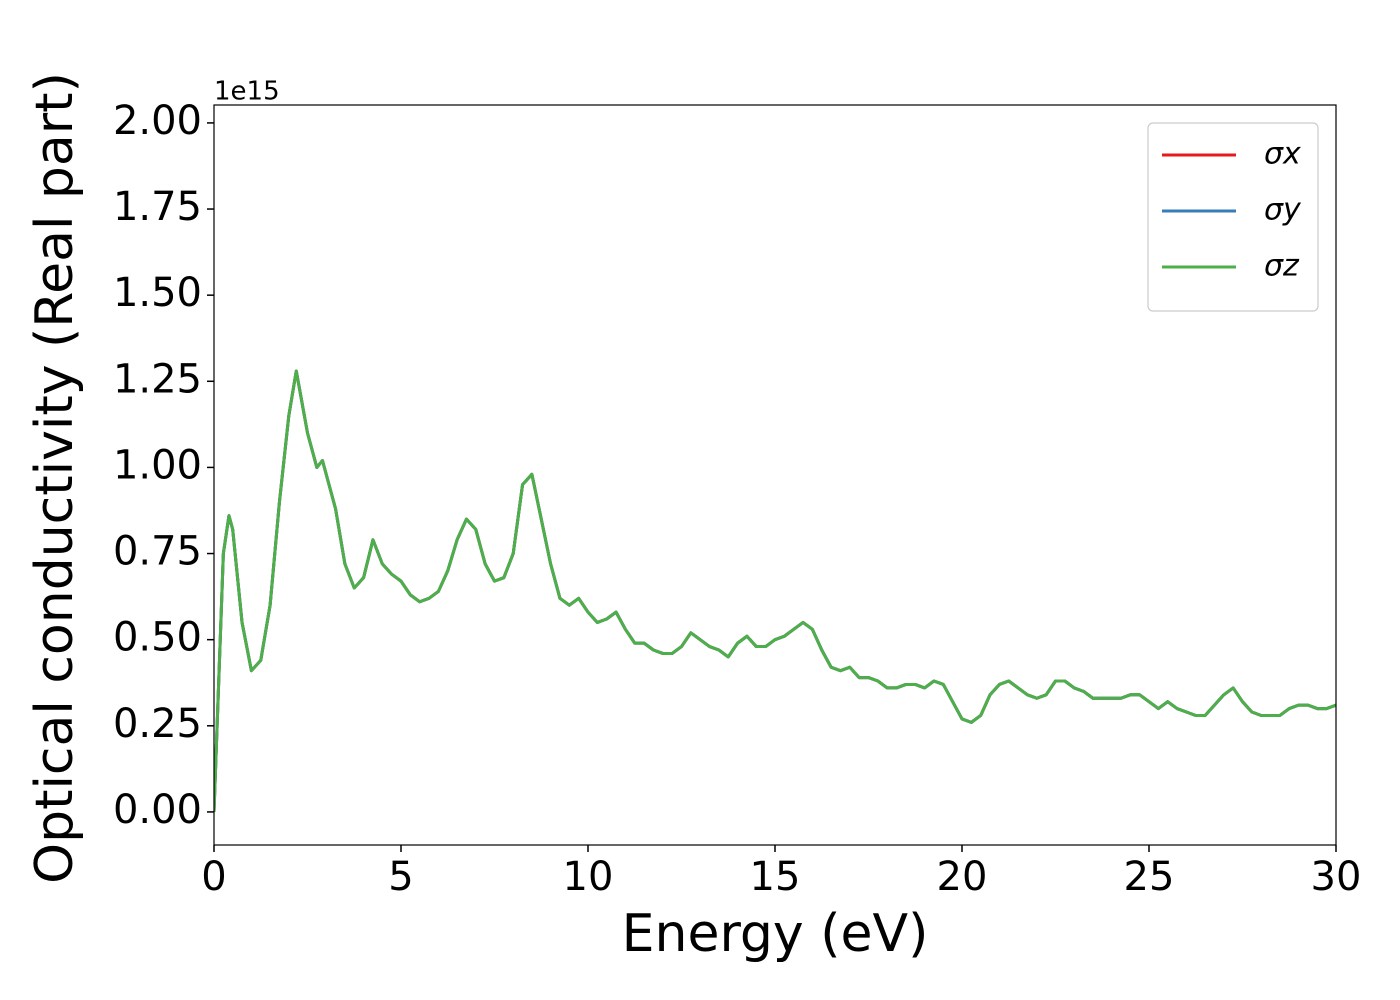 The height and width of the screenshot is (1000, 1400). I want to click on legend-label: σz, so click(1282, 266).